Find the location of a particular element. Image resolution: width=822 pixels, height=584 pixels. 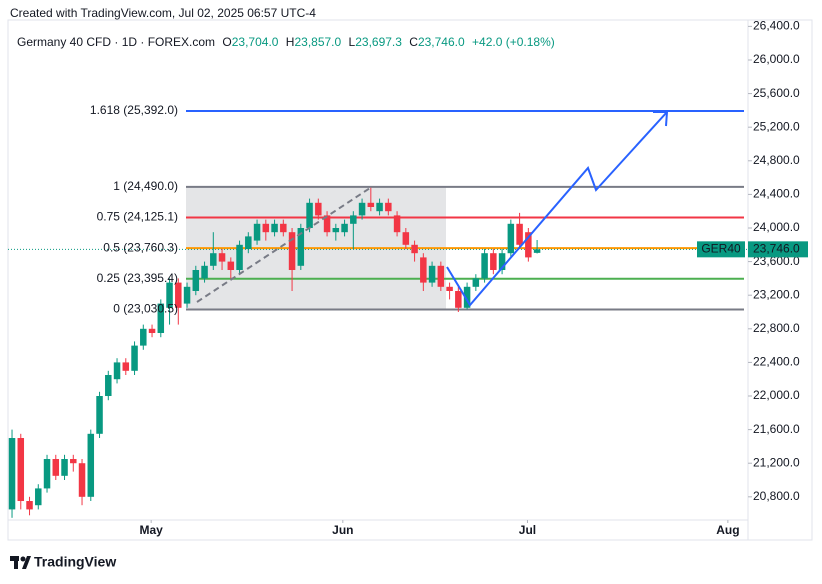

y-tick-label: 22,800.0 is located at coordinates (776, 328).